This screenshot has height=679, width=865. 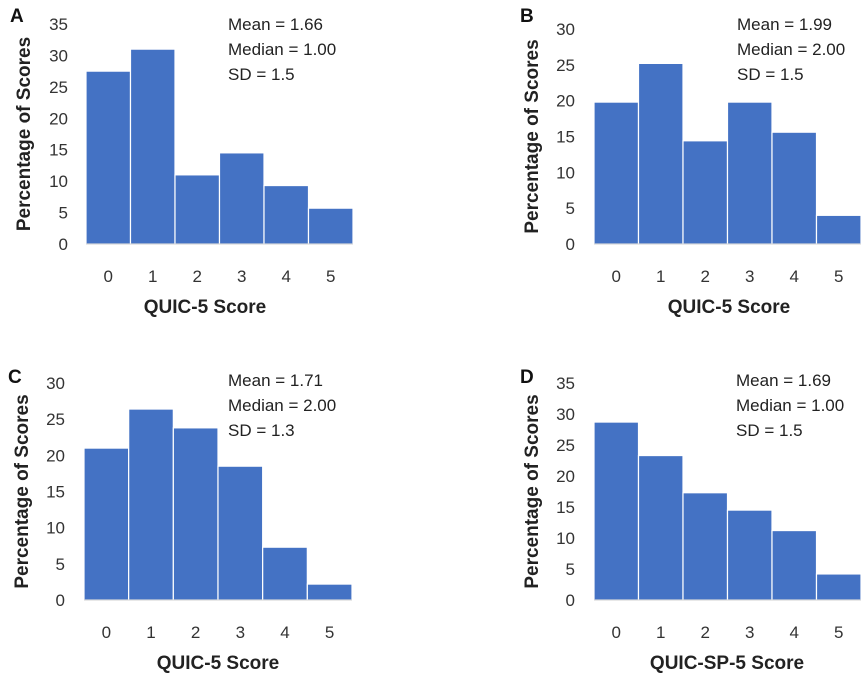 I want to click on stats-annotation: Mean = 1.71, so click(x=275, y=380).